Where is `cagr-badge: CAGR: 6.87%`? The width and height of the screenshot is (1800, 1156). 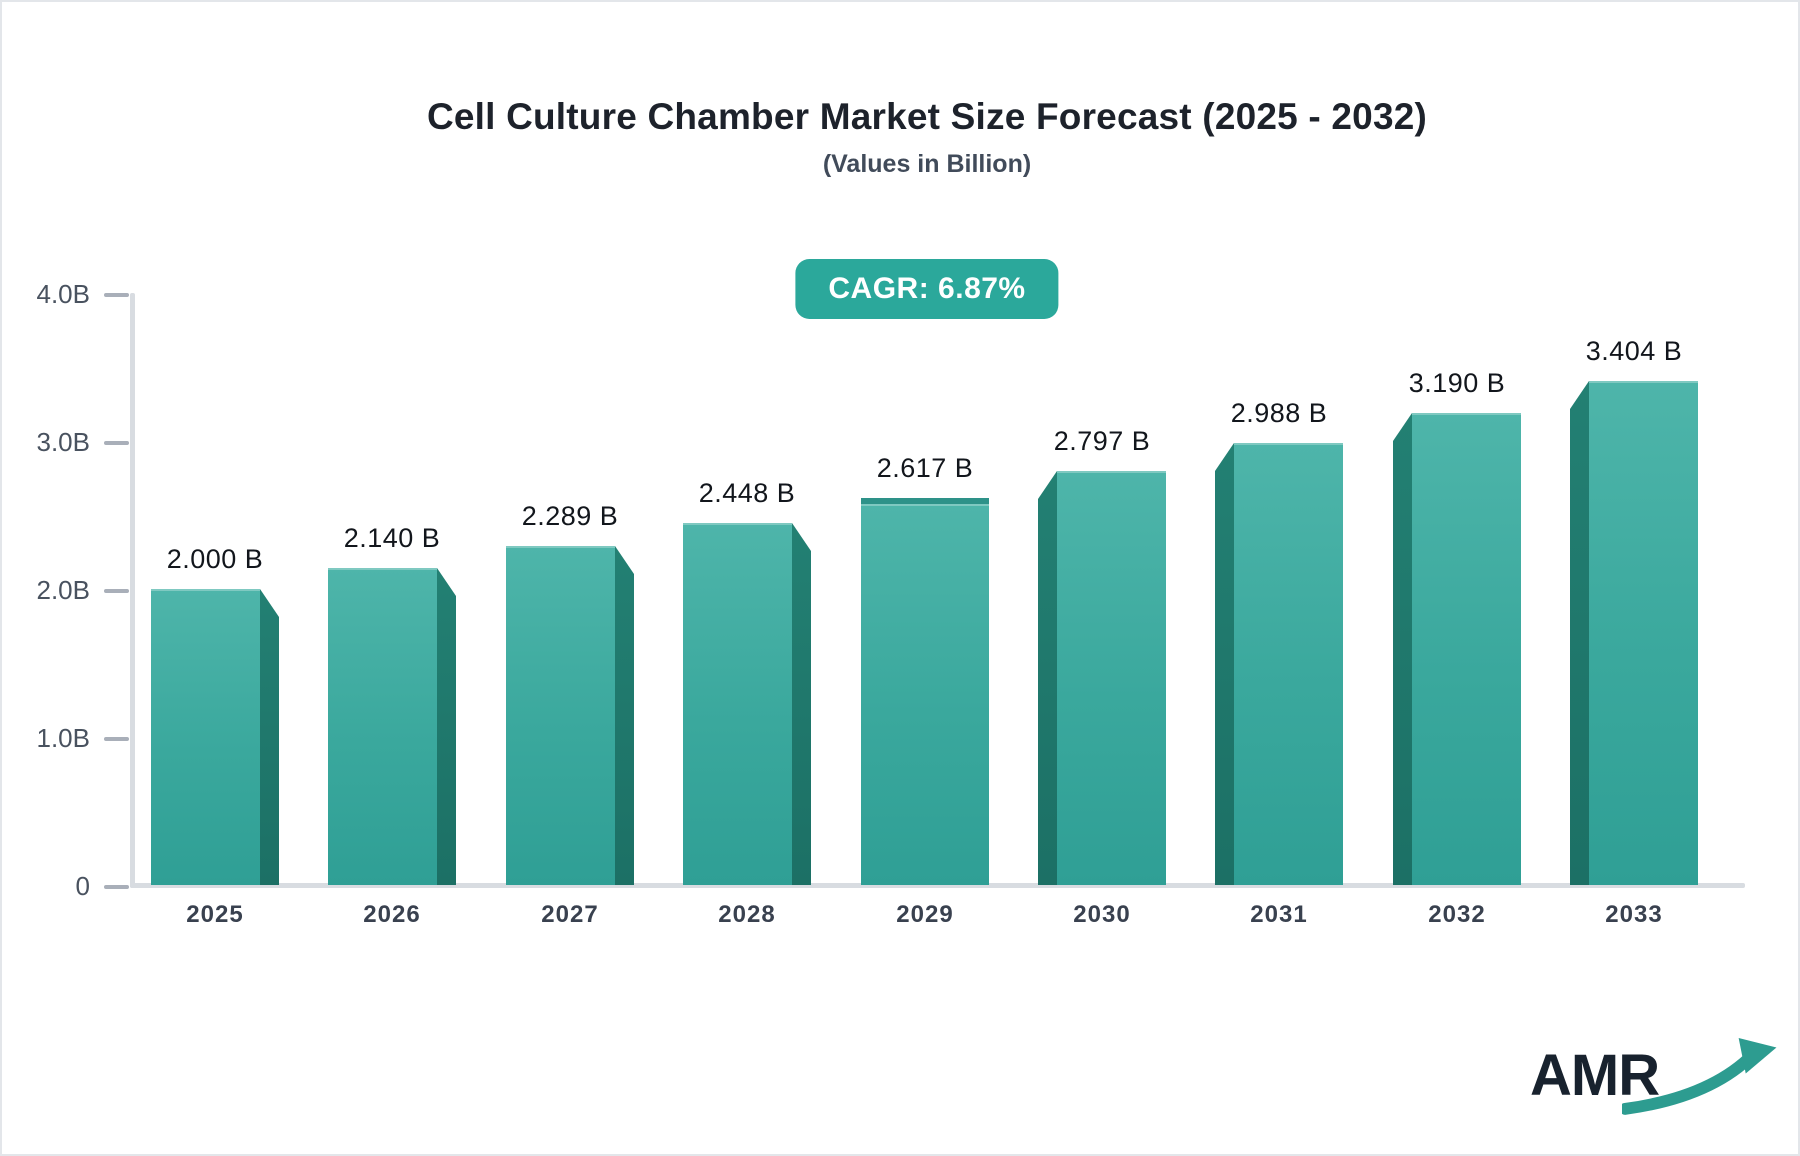
cagr-badge: CAGR: 6.87% is located at coordinates (927, 289).